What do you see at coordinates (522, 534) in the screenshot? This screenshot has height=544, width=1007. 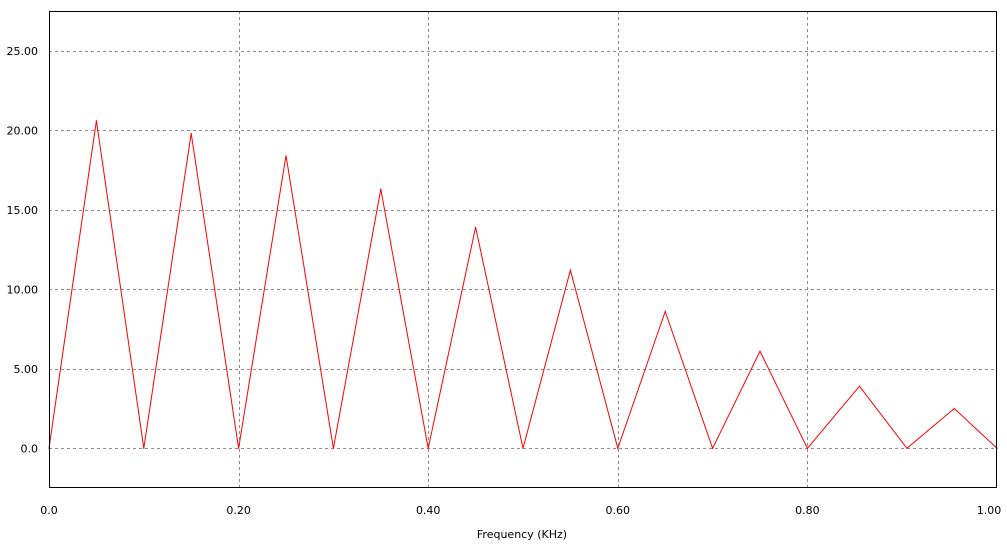 I see `x-axis-label: Frequency (KHz)` at bounding box center [522, 534].